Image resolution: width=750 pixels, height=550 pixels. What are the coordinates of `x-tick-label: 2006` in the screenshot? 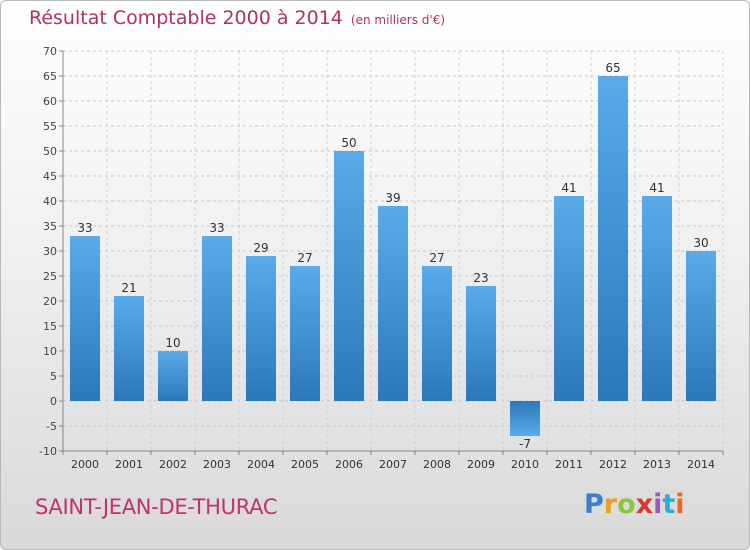 It's located at (349, 464).